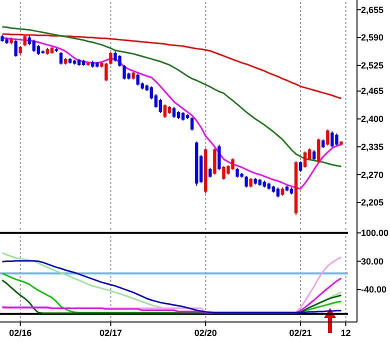 Image resolution: width=390 pixels, height=343 pixels. What do you see at coordinates (375, 233) in the screenshot?
I see `y-tick-label: 100.00` at bounding box center [375, 233].